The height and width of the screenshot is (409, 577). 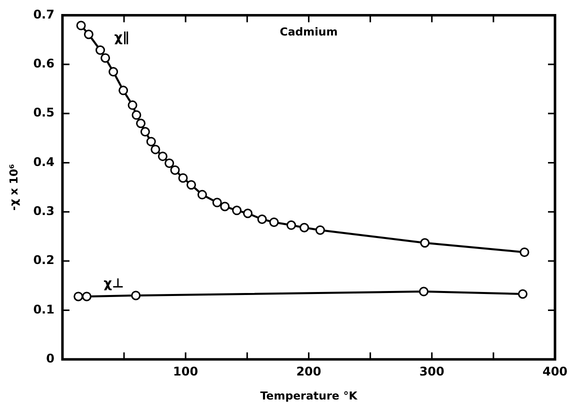 What do you see at coordinates (43, 211) in the screenshot?
I see `y-tick-label: 0.3` at bounding box center [43, 211].